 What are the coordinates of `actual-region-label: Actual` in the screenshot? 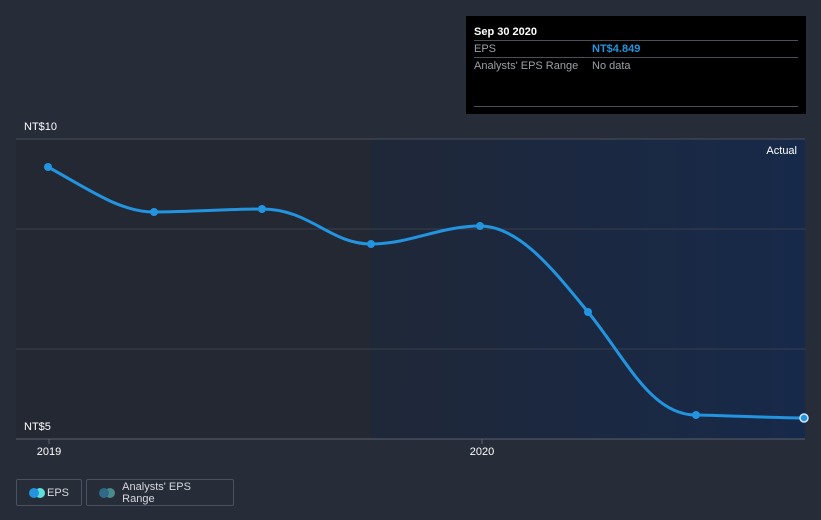 It's located at (781, 151).